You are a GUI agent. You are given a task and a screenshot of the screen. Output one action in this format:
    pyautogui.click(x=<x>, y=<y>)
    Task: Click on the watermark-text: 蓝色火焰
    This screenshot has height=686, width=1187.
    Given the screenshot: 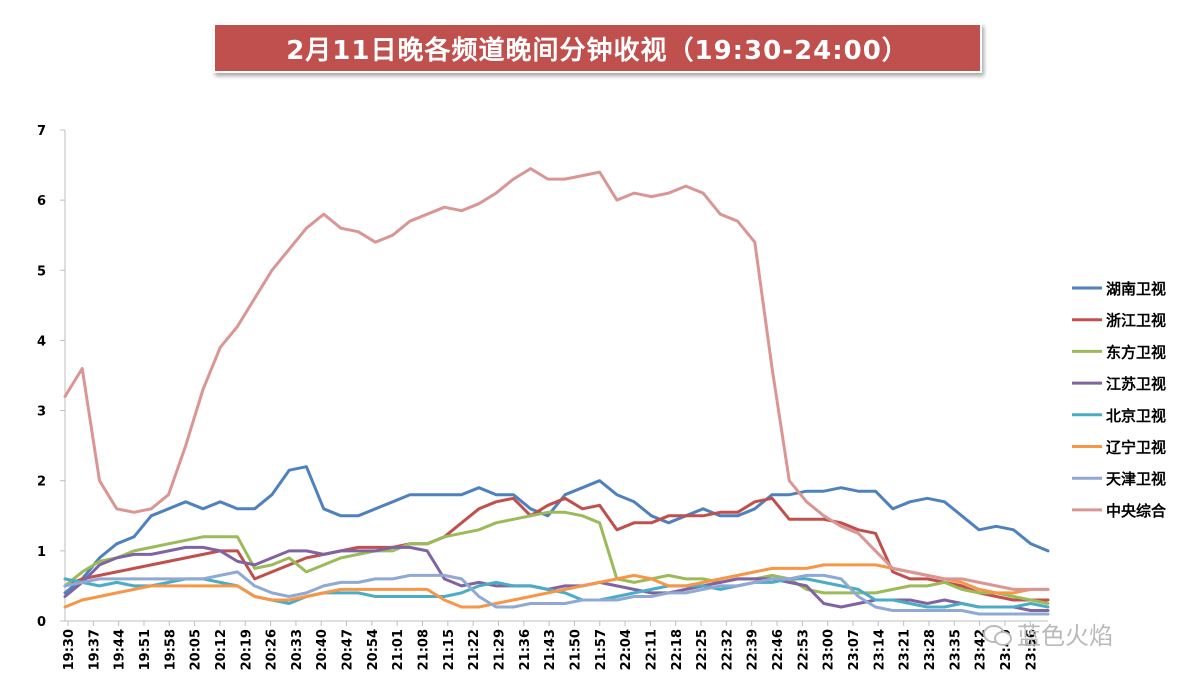 What is the action you would take?
    pyautogui.click(x=1065, y=636)
    